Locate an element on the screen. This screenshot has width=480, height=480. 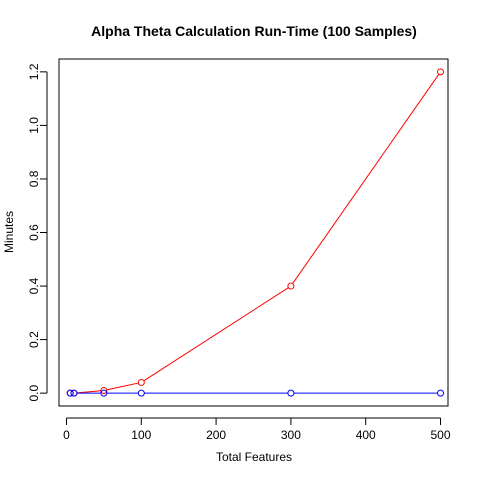
x-axis: 0 100 200 300 400 500 is located at coordinates (257, 429).